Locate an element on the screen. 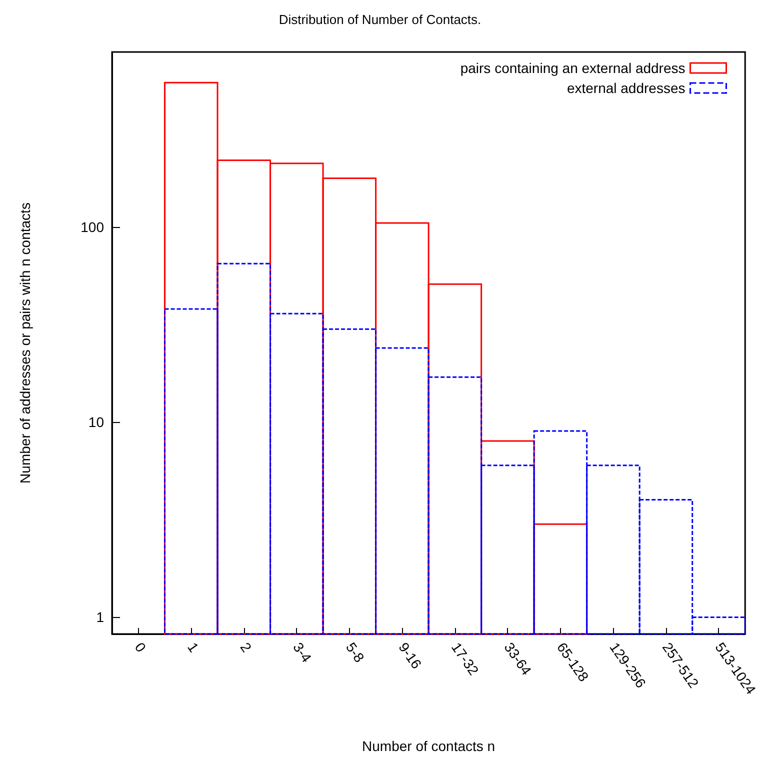 Image resolution: width=760 pixels, height=761 pixels. y-tick-label: 100 is located at coordinates (92, 227).